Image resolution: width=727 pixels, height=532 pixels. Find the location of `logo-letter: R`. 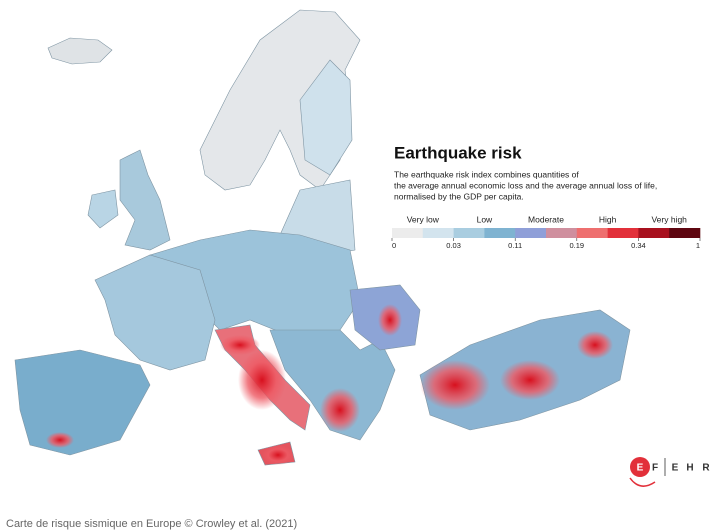

logo-letter: R is located at coordinates (706, 468).